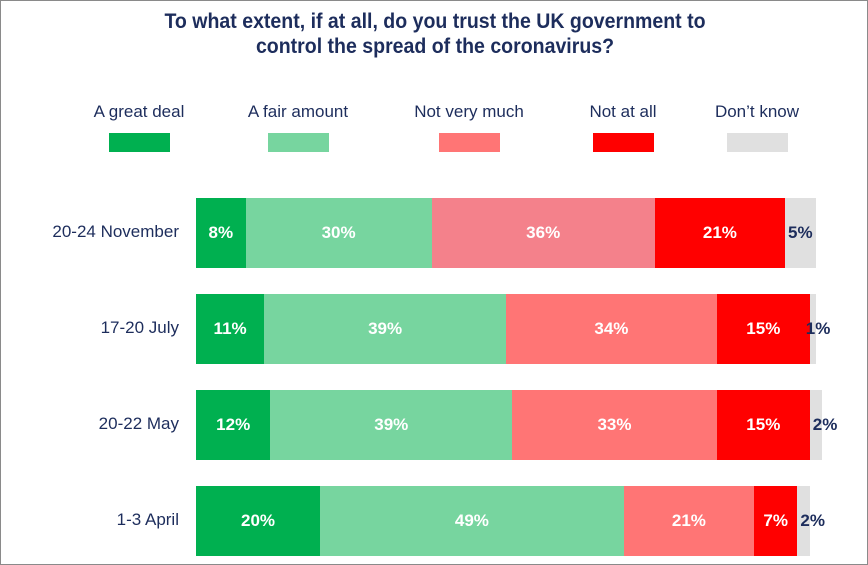 This screenshot has width=868, height=565. What do you see at coordinates (298, 126) in the screenshot?
I see `legend-item-fair-amount: A fair amount` at bounding box center [298, 126].